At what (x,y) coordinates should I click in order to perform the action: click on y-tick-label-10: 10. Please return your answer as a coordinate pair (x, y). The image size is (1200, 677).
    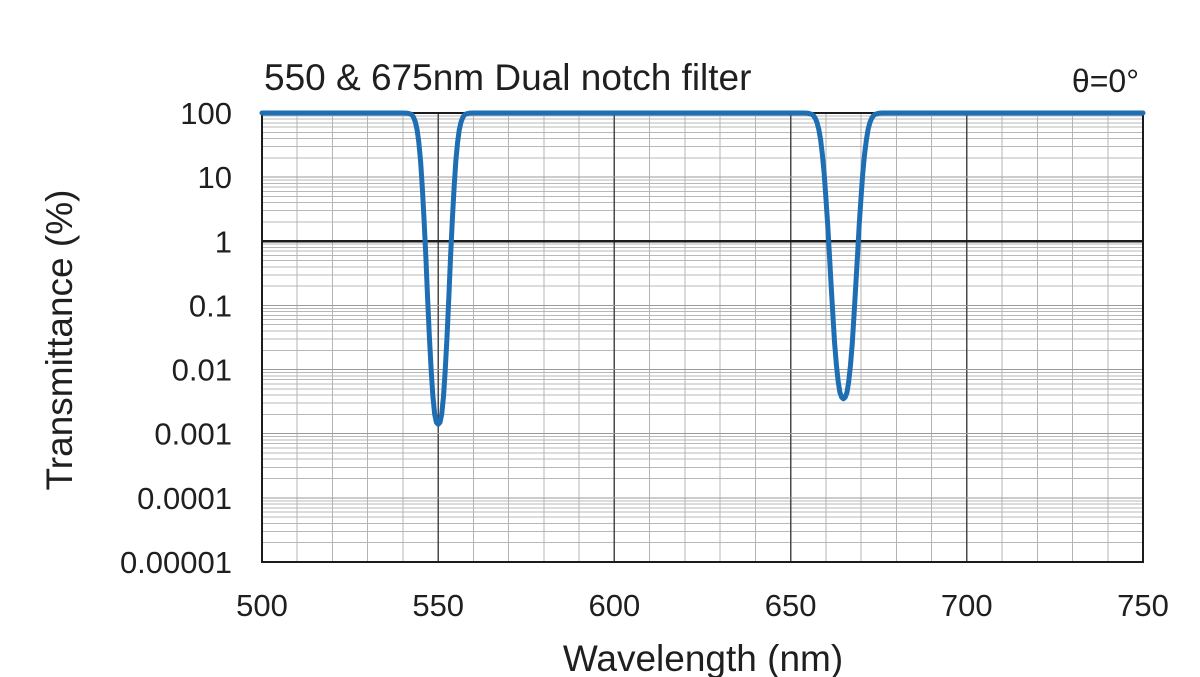
    Looking at the image, I should click on (215, 177).